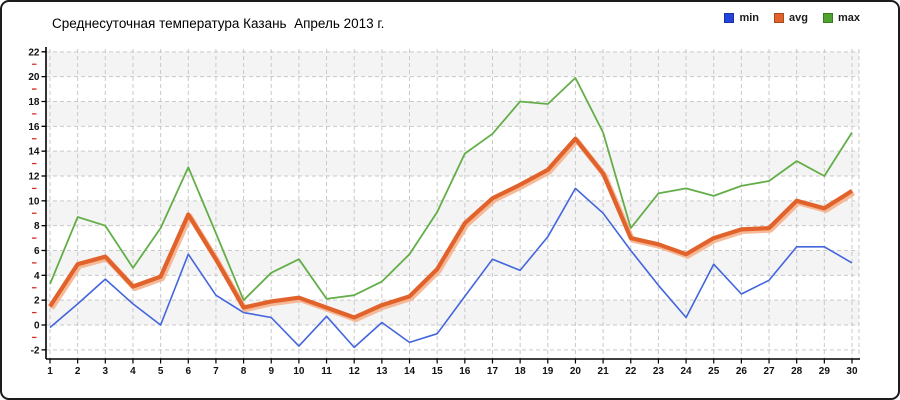  I want to click on x-tick-label: 16, so click(465, 371).